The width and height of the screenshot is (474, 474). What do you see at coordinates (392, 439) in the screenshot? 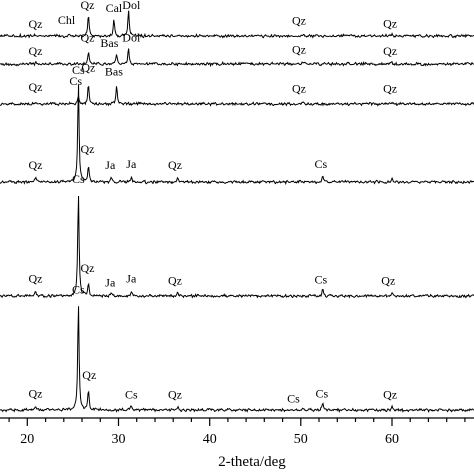
I see `x-tick-label: 60` at bounding box center [392, 439].